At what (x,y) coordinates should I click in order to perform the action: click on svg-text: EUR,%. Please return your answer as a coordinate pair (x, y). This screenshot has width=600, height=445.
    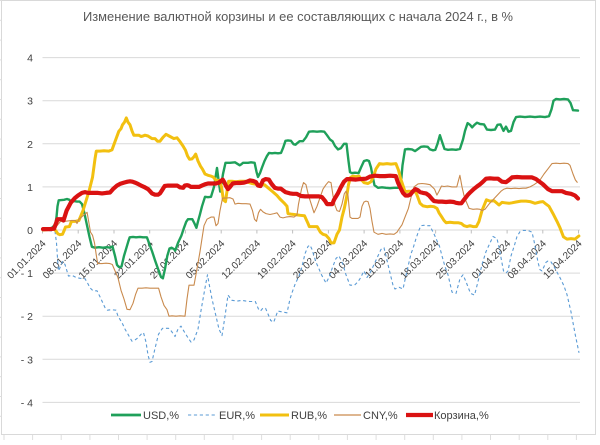
    Looking at the image, I should click on (237, 416).